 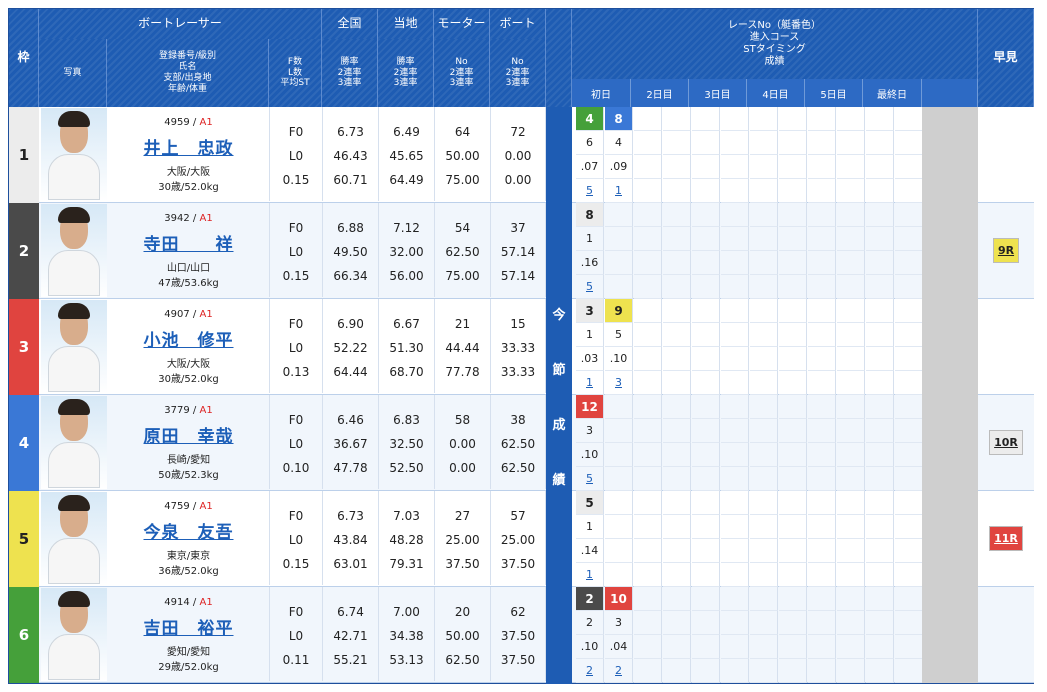 What do you see at coordinates (518, 636) in the screenshot?
I see `boat-value: 37.50` at bounding box center [518, 636].